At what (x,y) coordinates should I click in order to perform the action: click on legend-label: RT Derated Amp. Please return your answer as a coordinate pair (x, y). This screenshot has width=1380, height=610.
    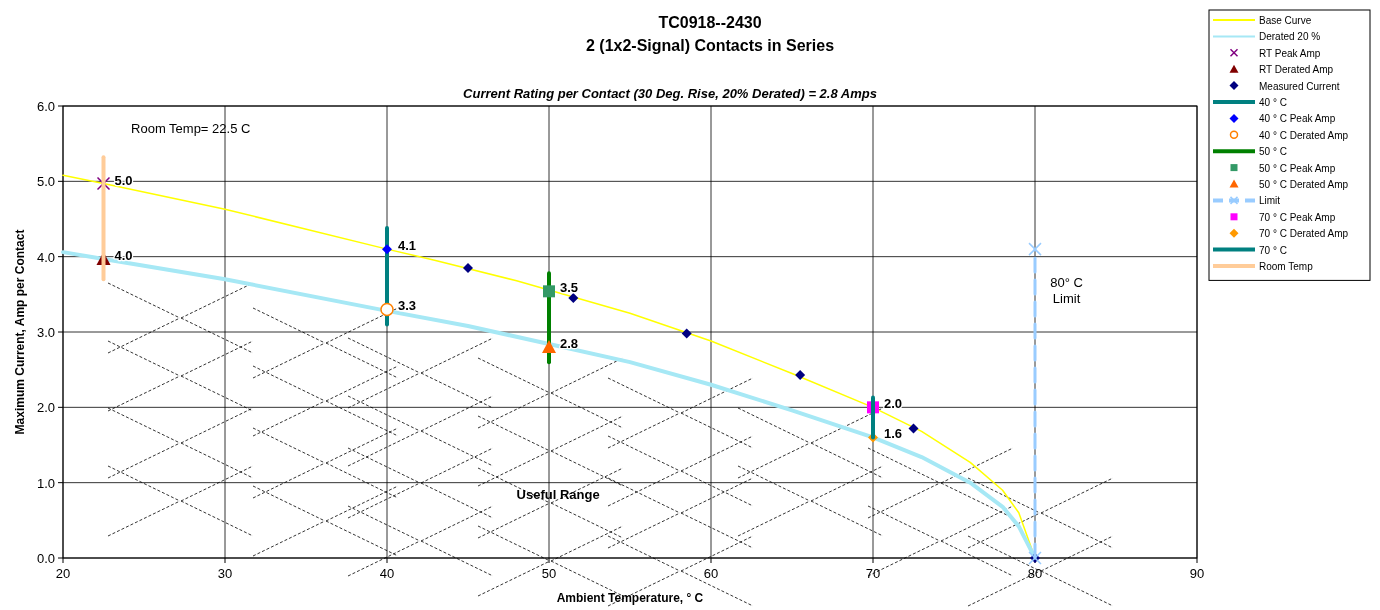
    Looking at the image, I should click on (1296, 70).